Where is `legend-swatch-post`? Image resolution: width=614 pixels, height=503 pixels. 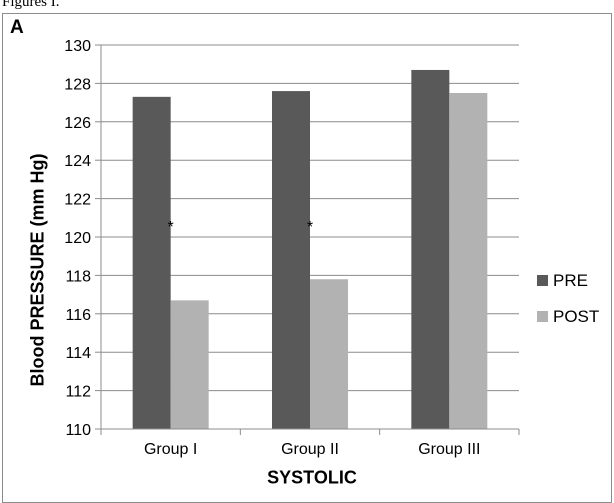 legend-swatch-post is located at coordinates (542, 316).